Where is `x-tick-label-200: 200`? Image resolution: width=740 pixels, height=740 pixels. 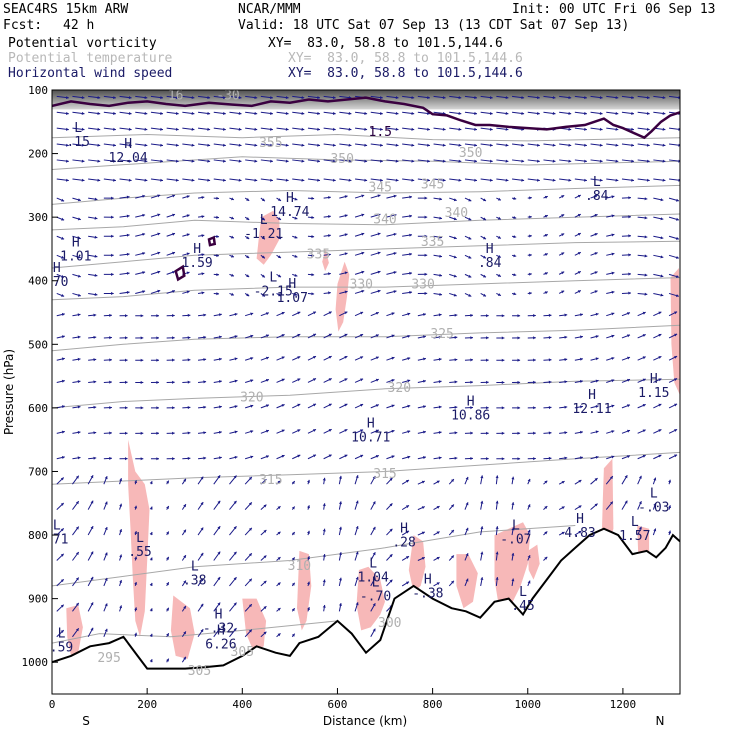 x-tick-label-200: 200 is located at coordinates (147, 704).